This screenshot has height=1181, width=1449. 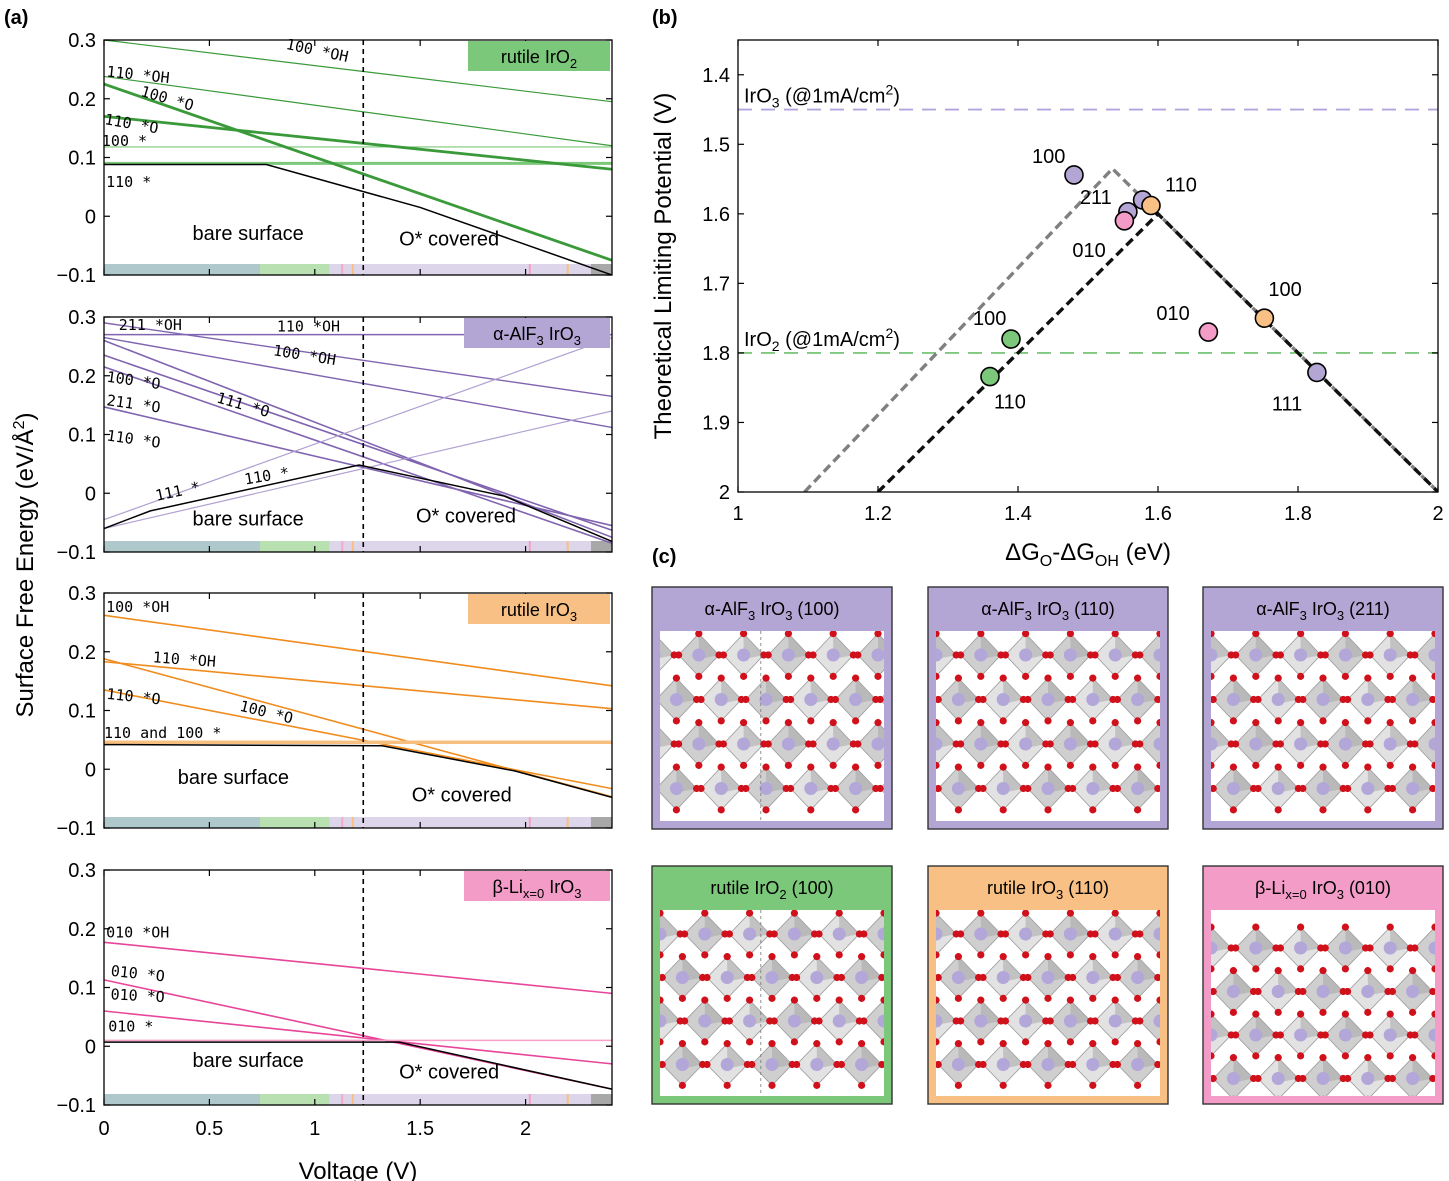 I want to click on plot-frame, so click(x=358, y=987).